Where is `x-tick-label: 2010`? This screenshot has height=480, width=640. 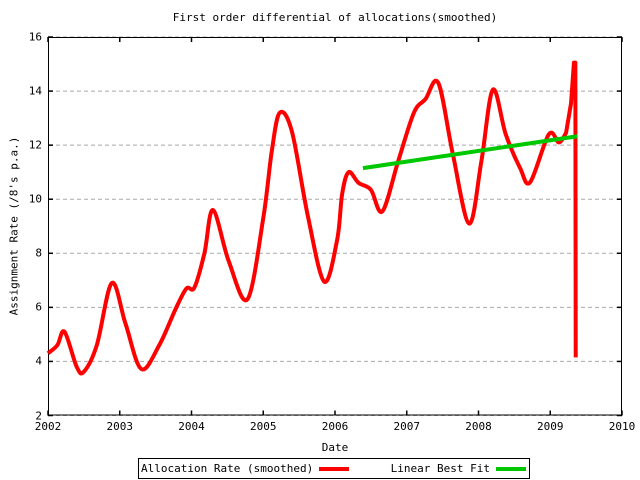
x-tick-label: 2010 is located at coordinates (622, 426).